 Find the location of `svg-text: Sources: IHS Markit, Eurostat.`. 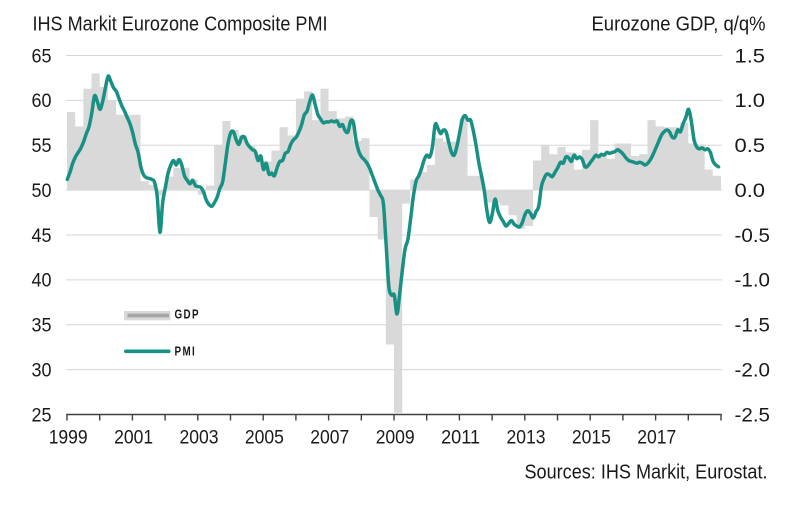

svg-text: Sources: IHS Markit, Eurostat. is located at coordinates (646, 473).